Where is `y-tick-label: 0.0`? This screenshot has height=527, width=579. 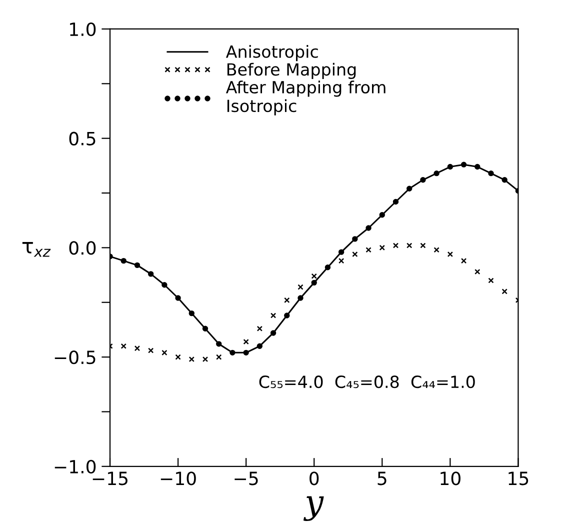 y-tick-label: 0.0 is located at coordinates (82, 248).